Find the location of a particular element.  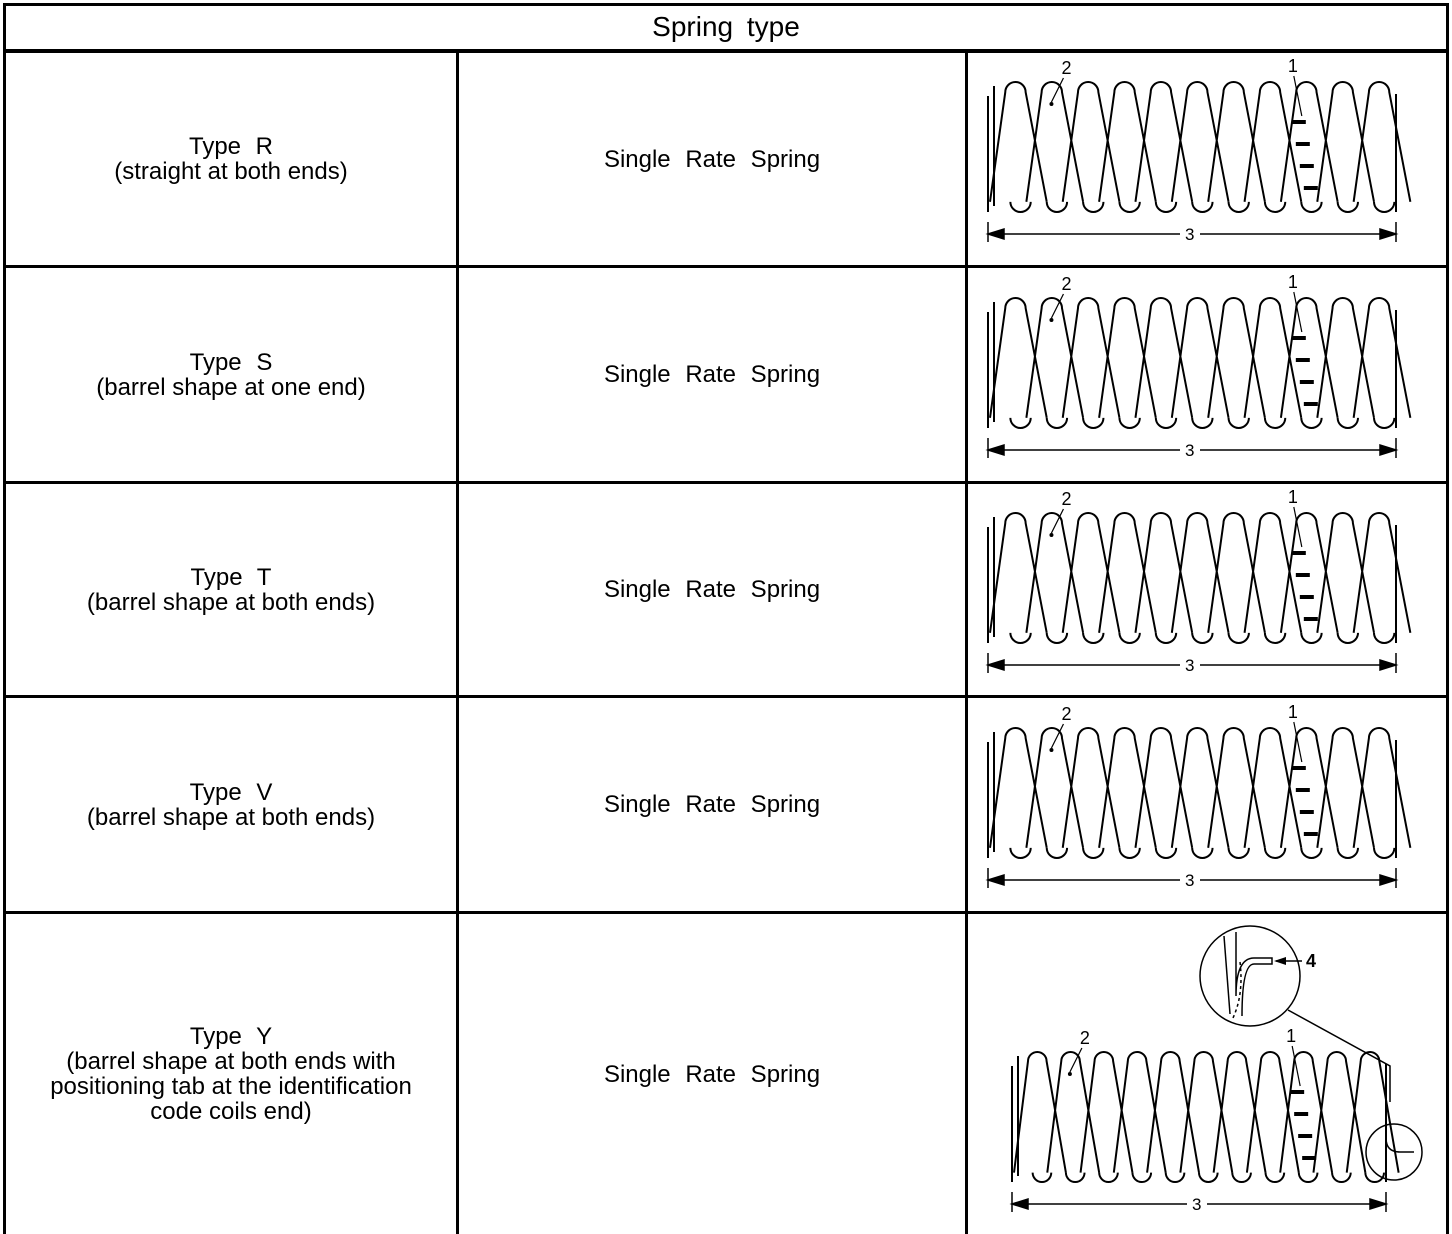

callout-4-arrow is located at coordinates (1280, 961).